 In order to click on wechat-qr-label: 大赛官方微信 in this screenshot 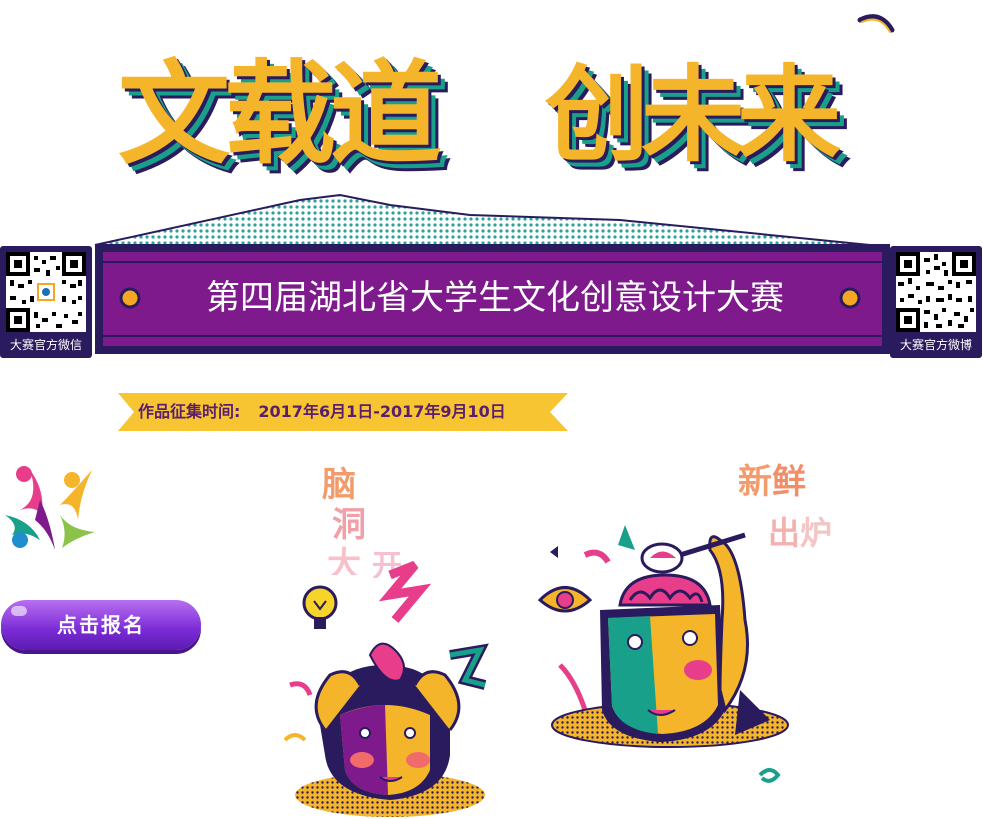, I will do `click(45, 345)`.